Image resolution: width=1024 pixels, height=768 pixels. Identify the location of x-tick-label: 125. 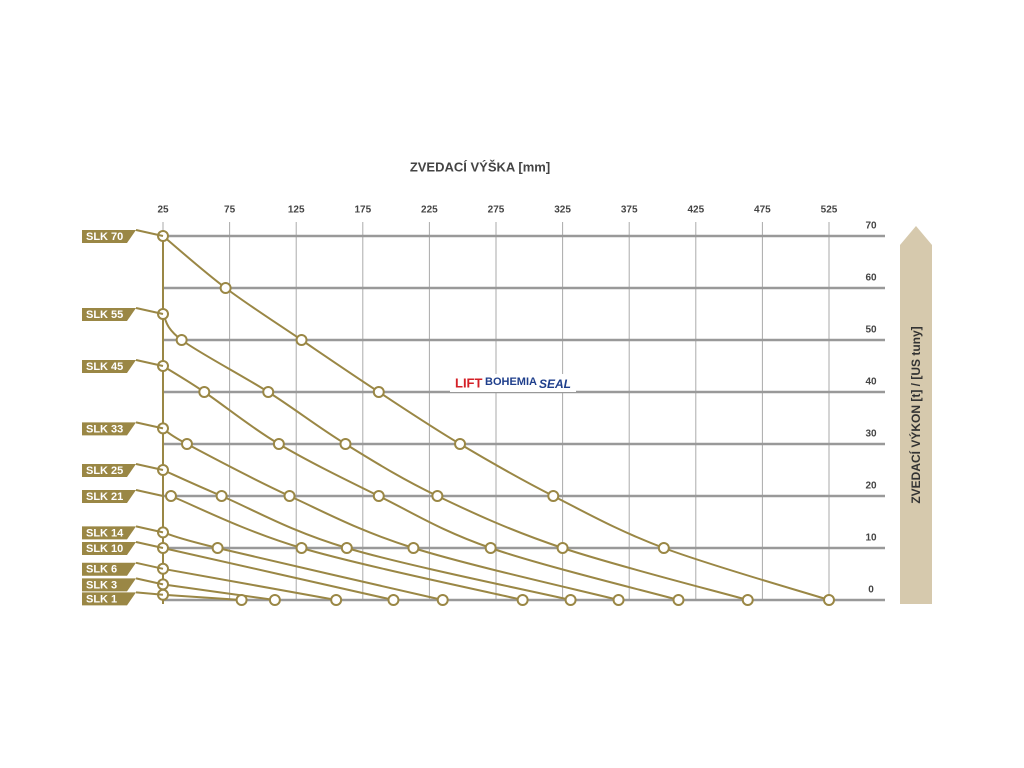
(296, 210).